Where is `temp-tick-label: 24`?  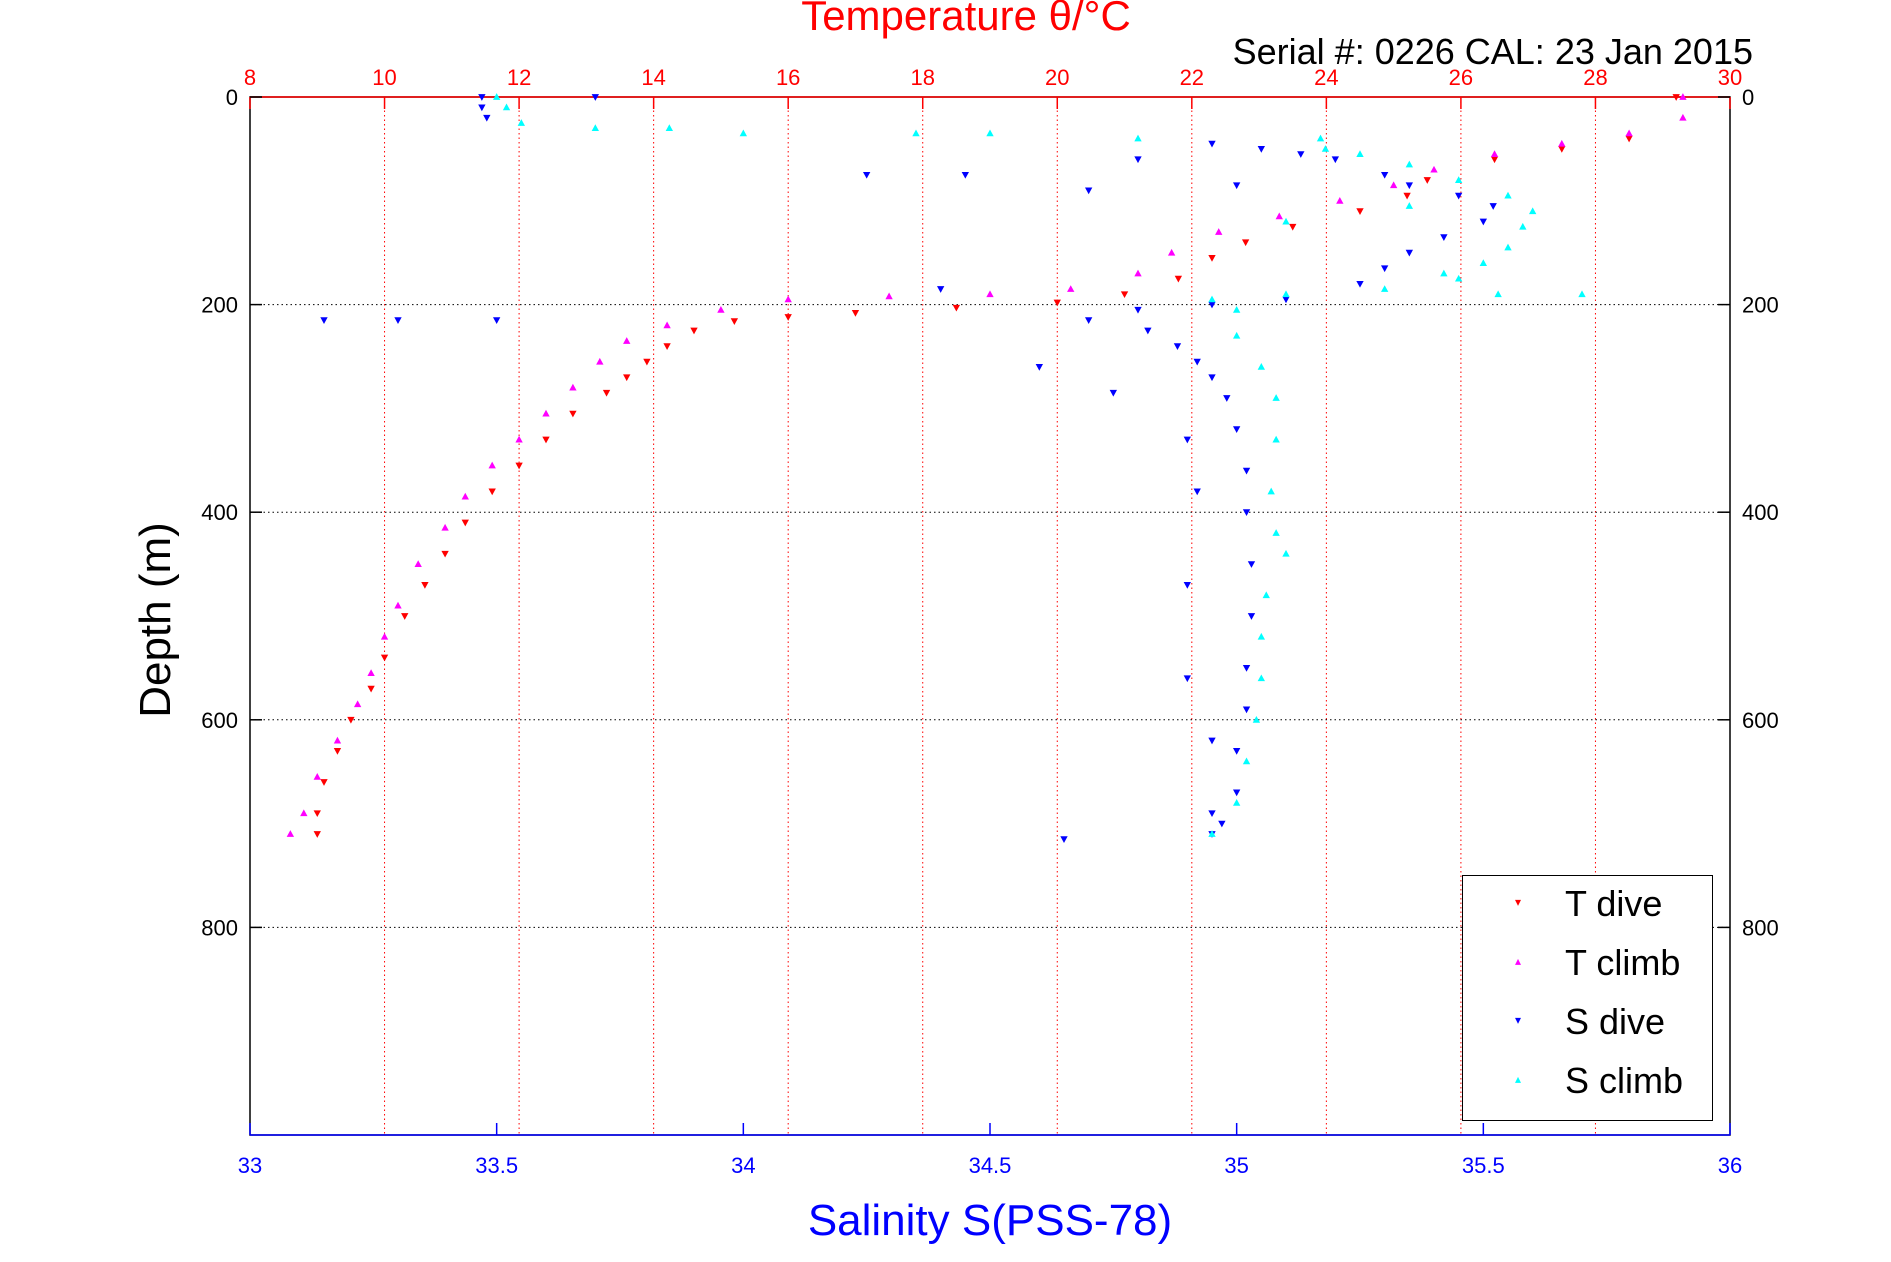
temp-tick-label: 24 is located at coordinates (1326, 77).